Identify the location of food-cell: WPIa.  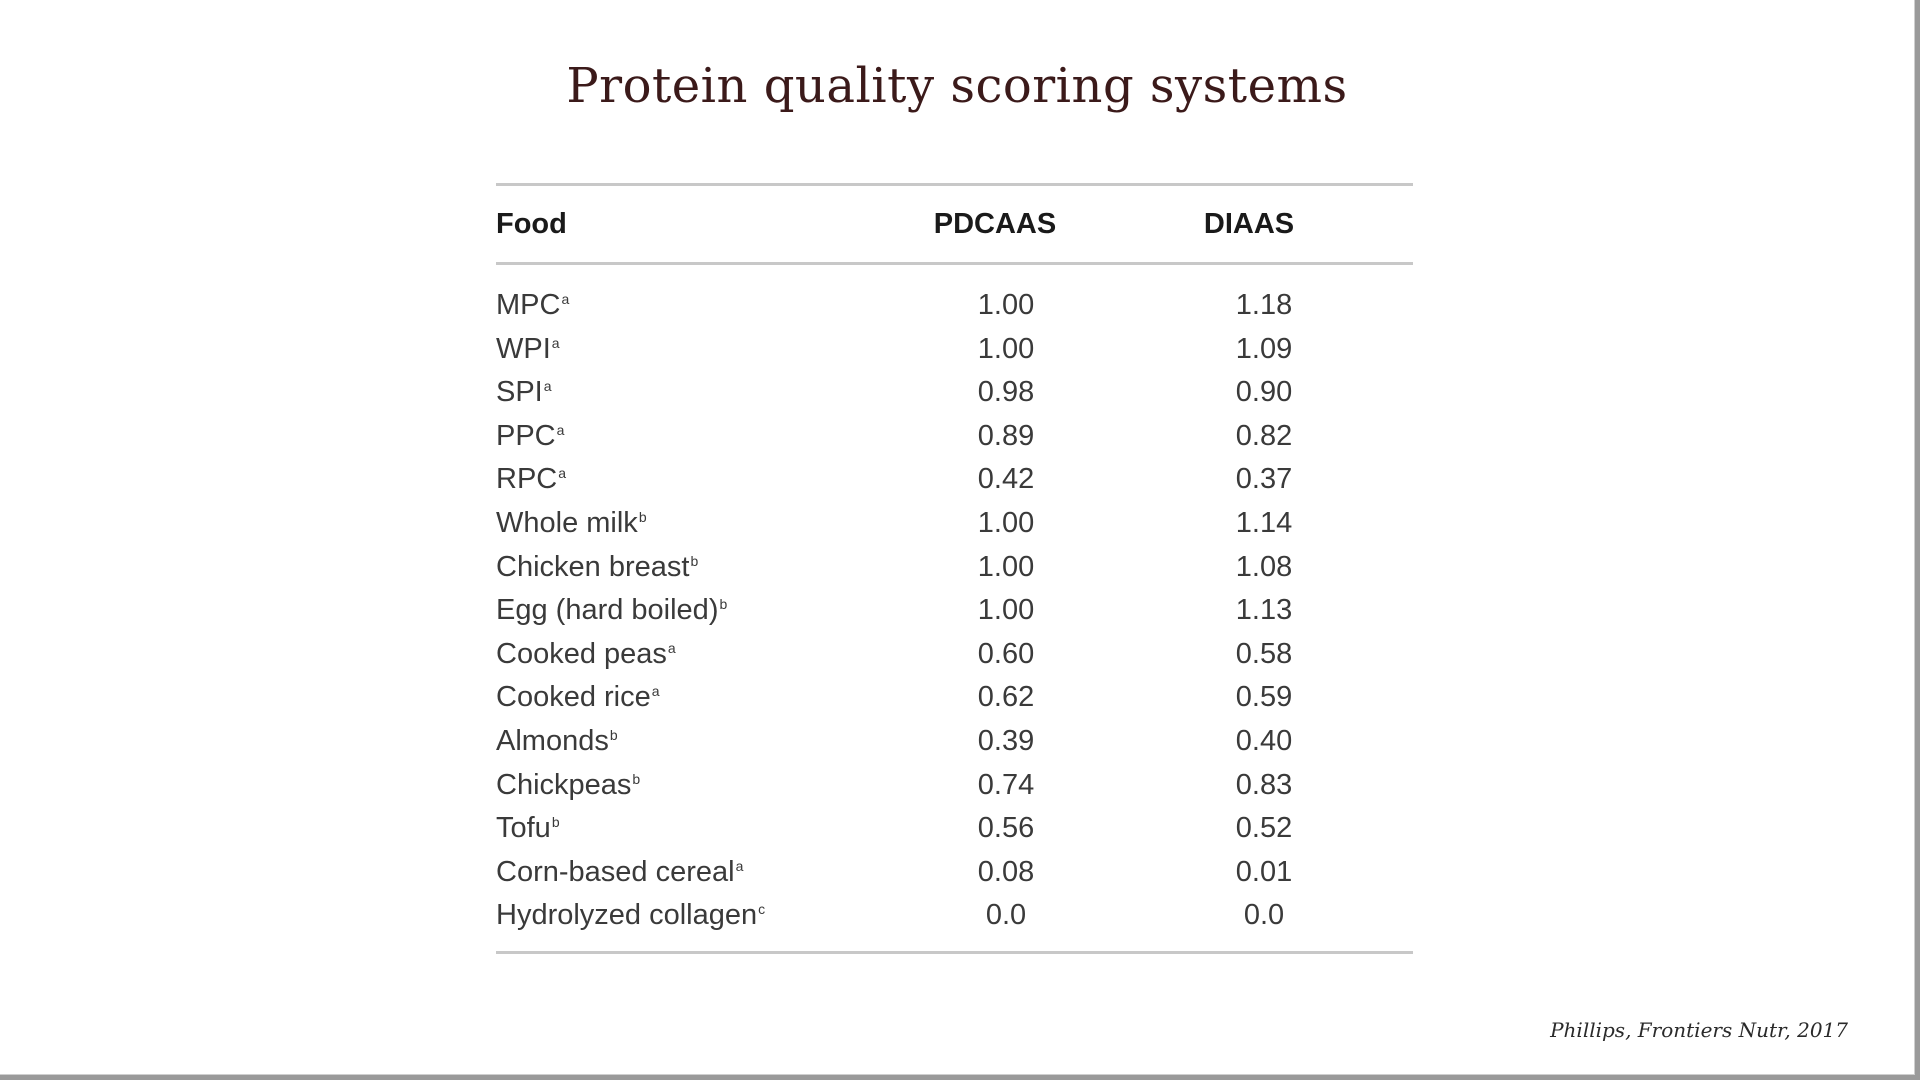
(528, 349).